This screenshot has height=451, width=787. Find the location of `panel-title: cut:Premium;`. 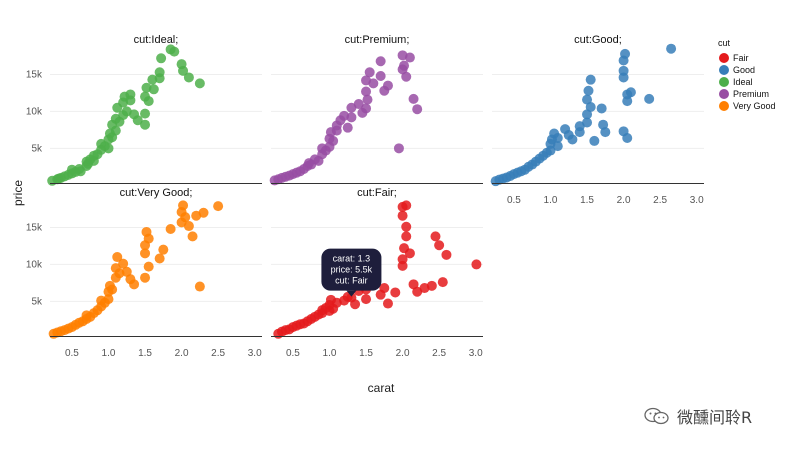

panel-title: cut:Premium; is located at coordinates (377, 40).